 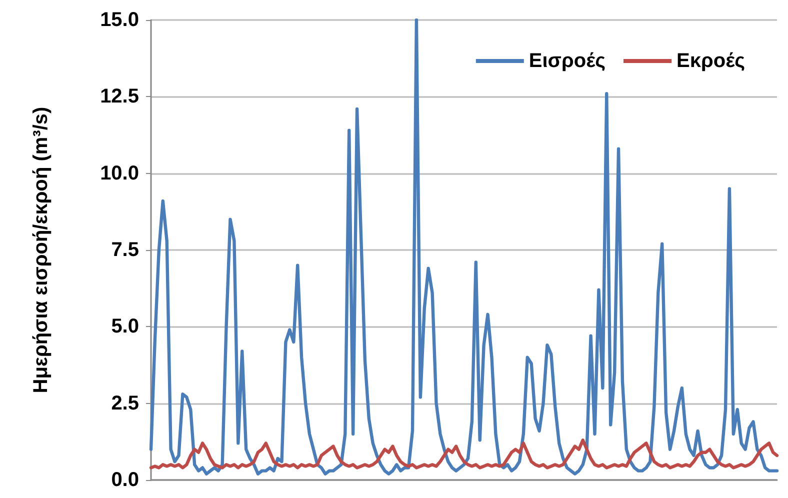 I want to click on y-tick-label: 0.0, so click(x=125, y=480).